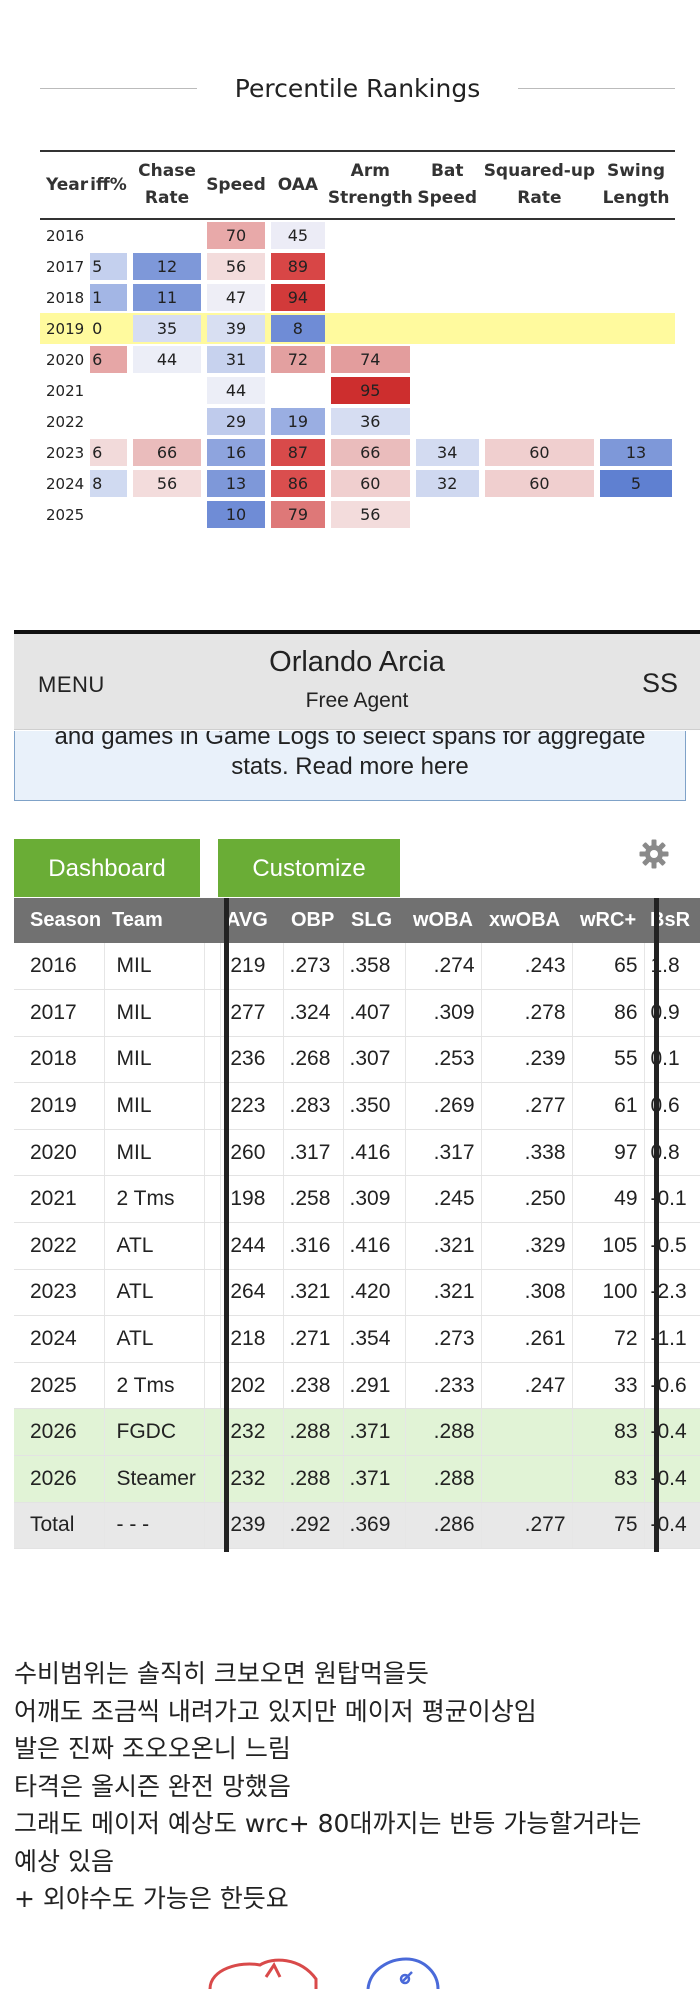  Describe the element at coordinates (313, 1386) in the screenshot. I see `stat-cell-obp: .238` at that location.